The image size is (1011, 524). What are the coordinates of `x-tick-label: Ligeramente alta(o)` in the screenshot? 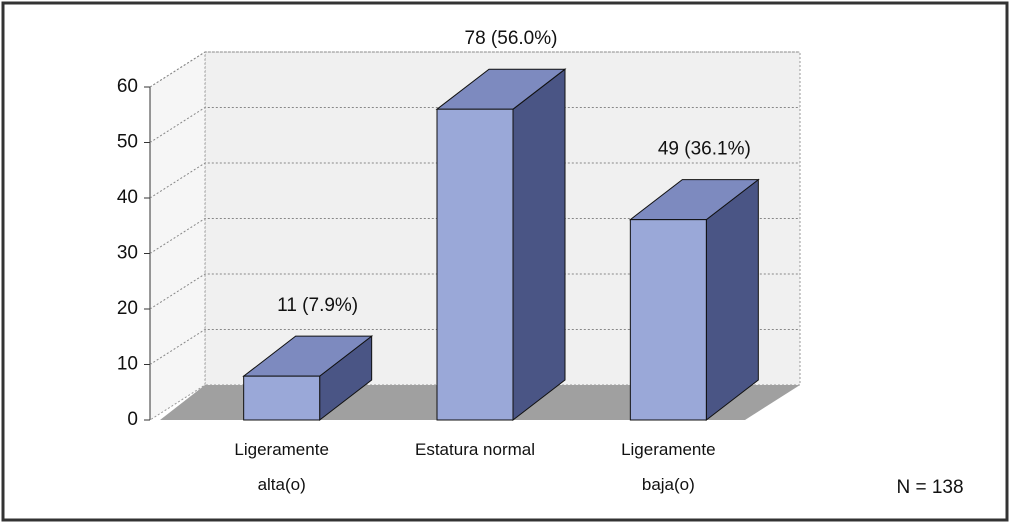 It's located at (281, 467).